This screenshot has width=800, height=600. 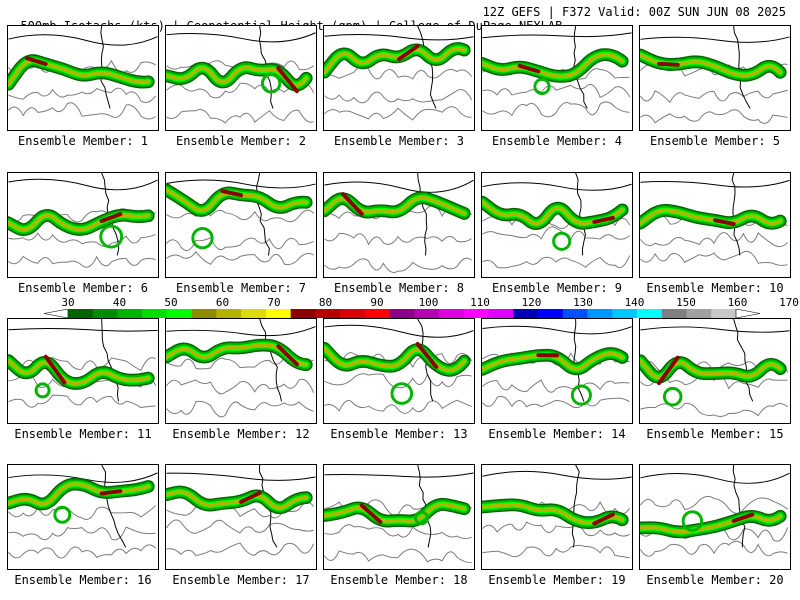 What do you see at coordinates (531, 302) in the screenshot?
I see `colorbar-tick-label: 120` at bounding box center [531, 302].